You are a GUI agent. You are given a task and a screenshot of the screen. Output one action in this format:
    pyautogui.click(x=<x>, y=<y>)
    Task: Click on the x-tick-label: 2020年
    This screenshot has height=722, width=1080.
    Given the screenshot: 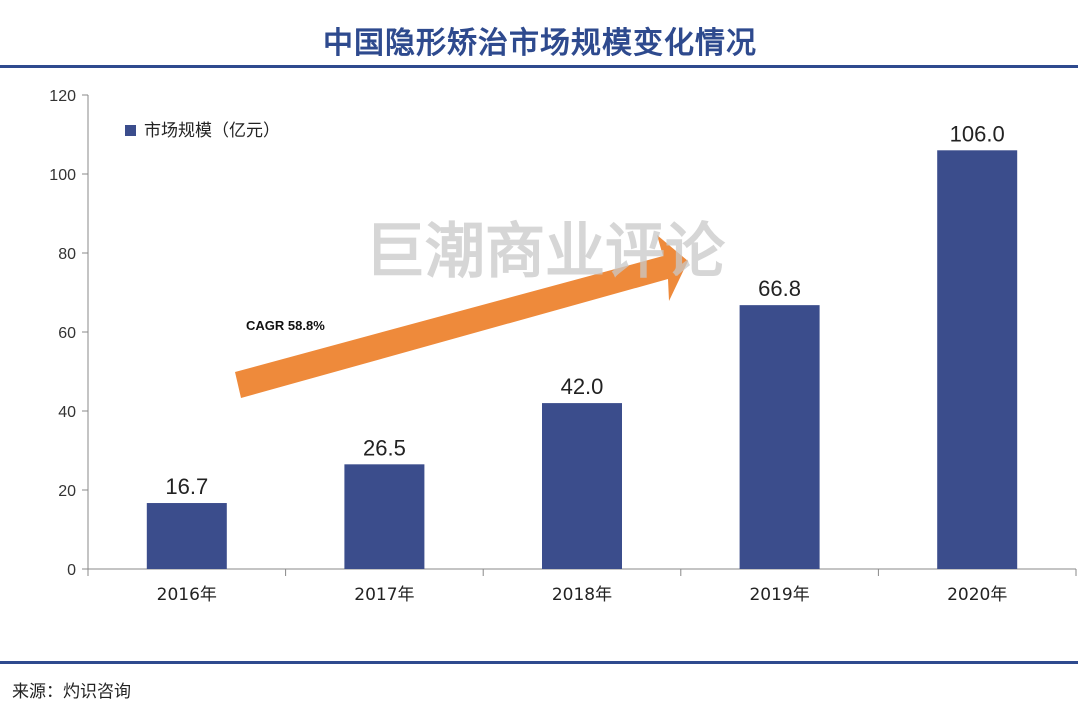 What is the action you would take?
    pyautogui.click(x=977, y=595)
    